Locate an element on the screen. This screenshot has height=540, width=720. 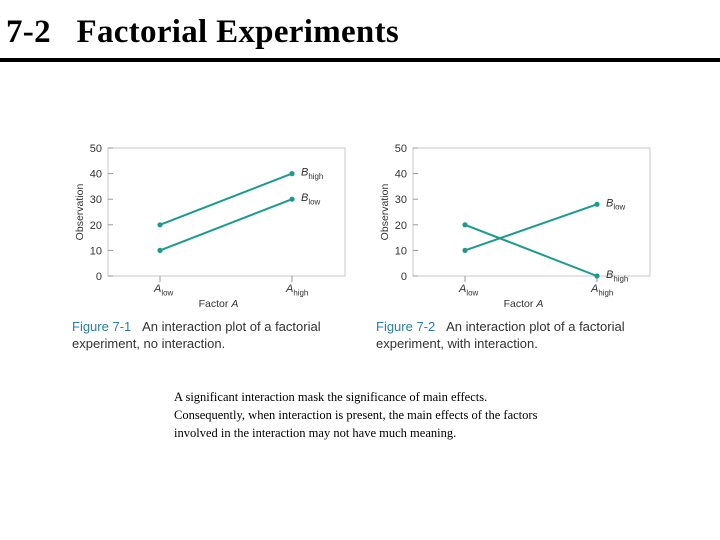
figure-7-2-caption-line-2: experiment, with interaction. is located at coordinates (457, 343).